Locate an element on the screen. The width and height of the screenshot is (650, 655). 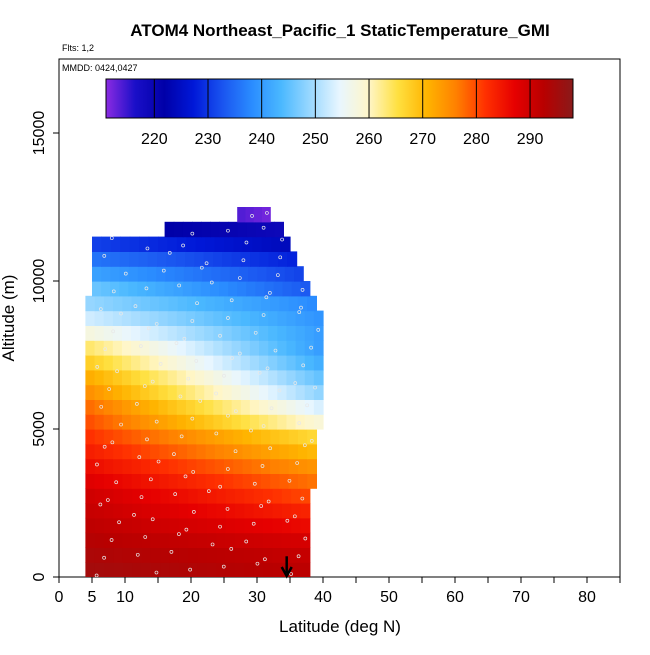
marker-head is located at coordinates (286, 572).